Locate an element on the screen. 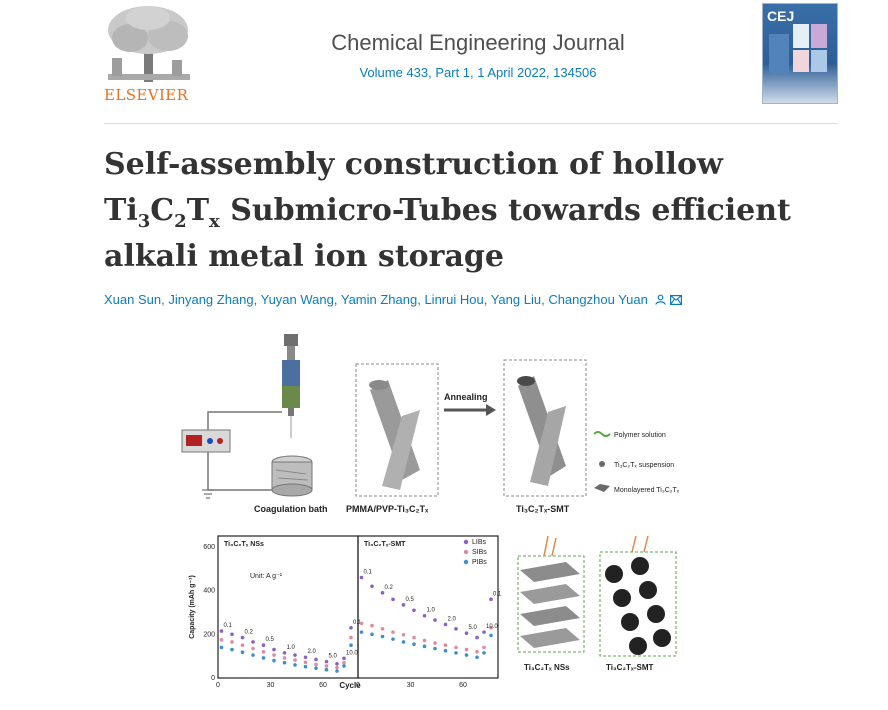 The height and width of the screenshot is (710, 888). x-tick-label: 30 is located at coordinates (271, 685).